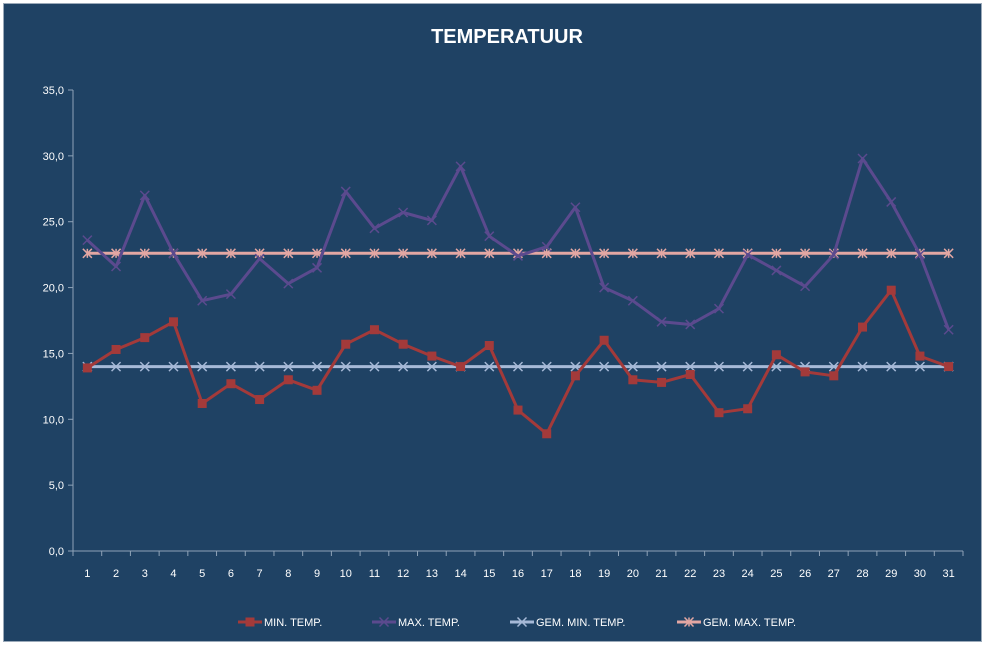  I want to click on y-tick-label: 20,0, so click(53, 289).